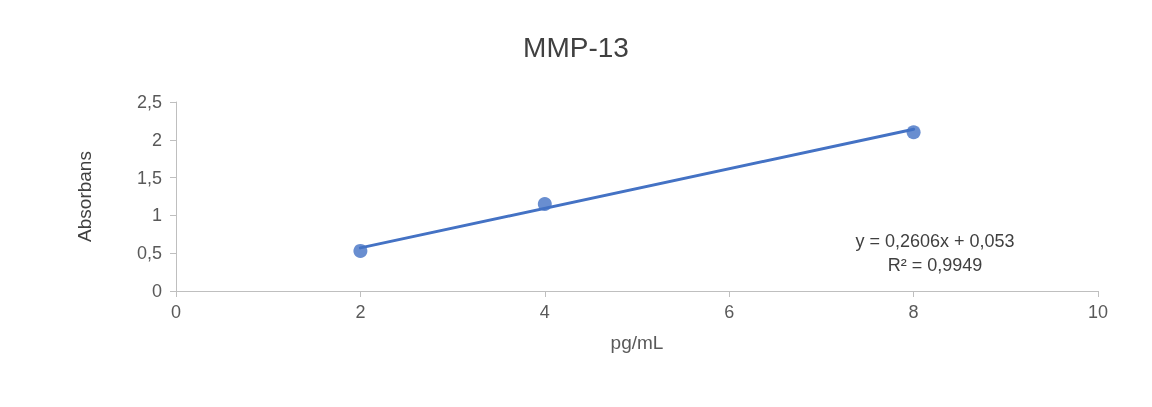 The width and height of the screenshot is (1152, 407). What do you see at coordinates (729, 312) in the screenshot?
I see `x-tick-label: 6` at bounding box center [729, 312].